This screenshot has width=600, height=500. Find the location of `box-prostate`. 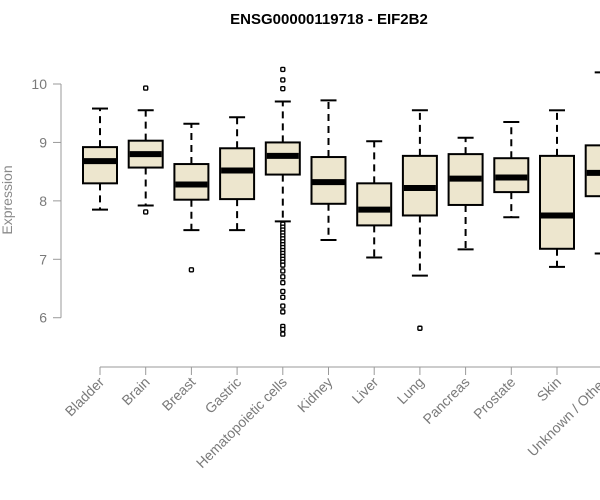

box-prostate is located at coordinates (511, 169).